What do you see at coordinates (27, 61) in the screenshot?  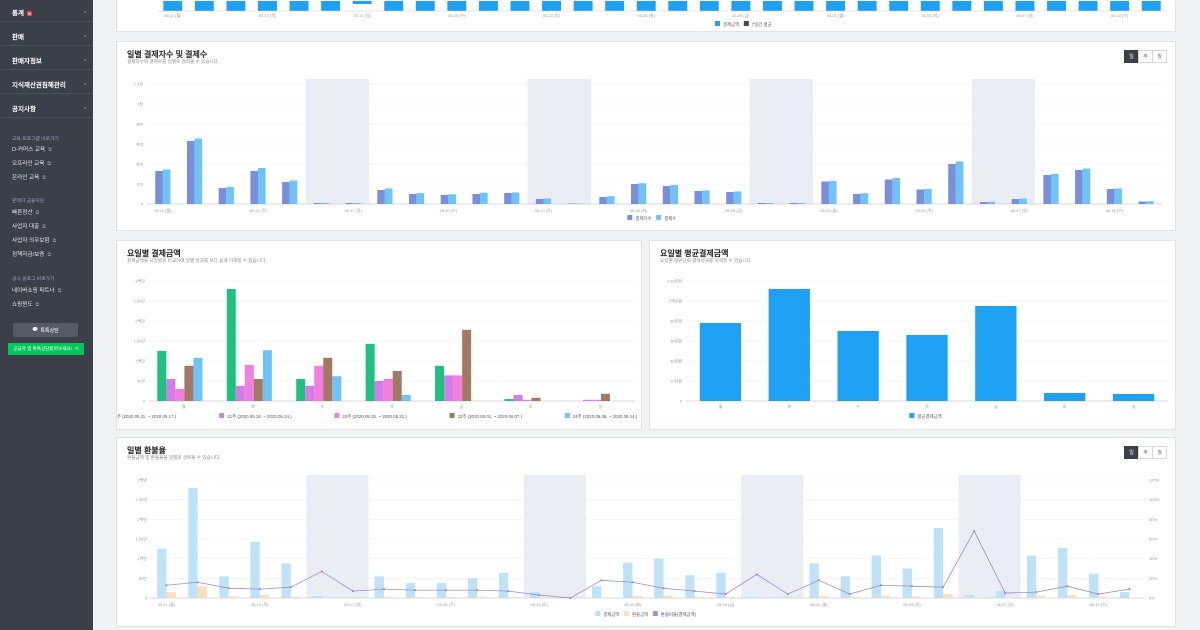 I see `sidebar-menu-label: 판매자정보` at bounding box center [27, 61].